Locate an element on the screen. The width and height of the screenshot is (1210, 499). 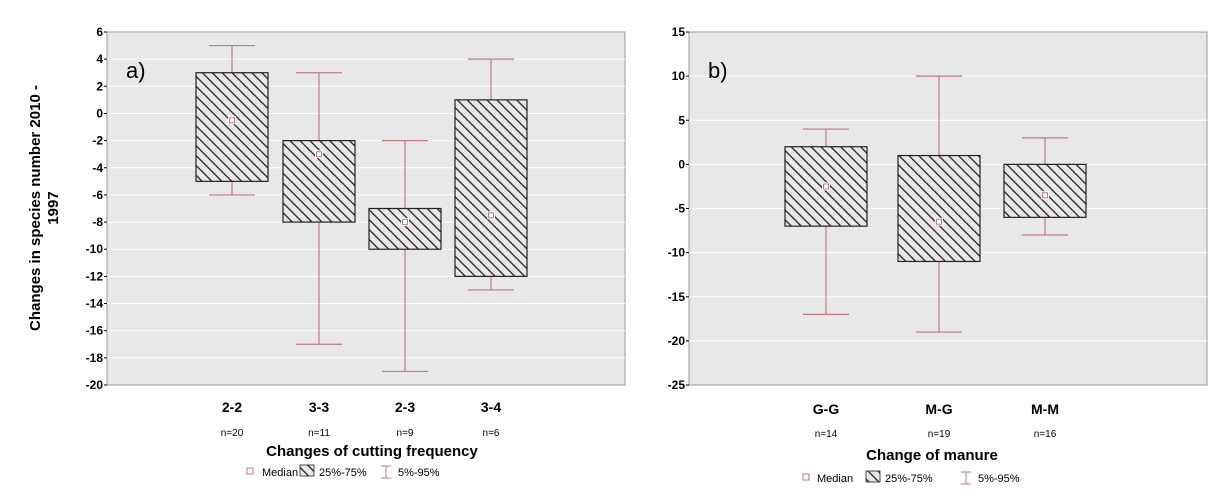
n-label: n=16 is located at coordinates (1045, 434).